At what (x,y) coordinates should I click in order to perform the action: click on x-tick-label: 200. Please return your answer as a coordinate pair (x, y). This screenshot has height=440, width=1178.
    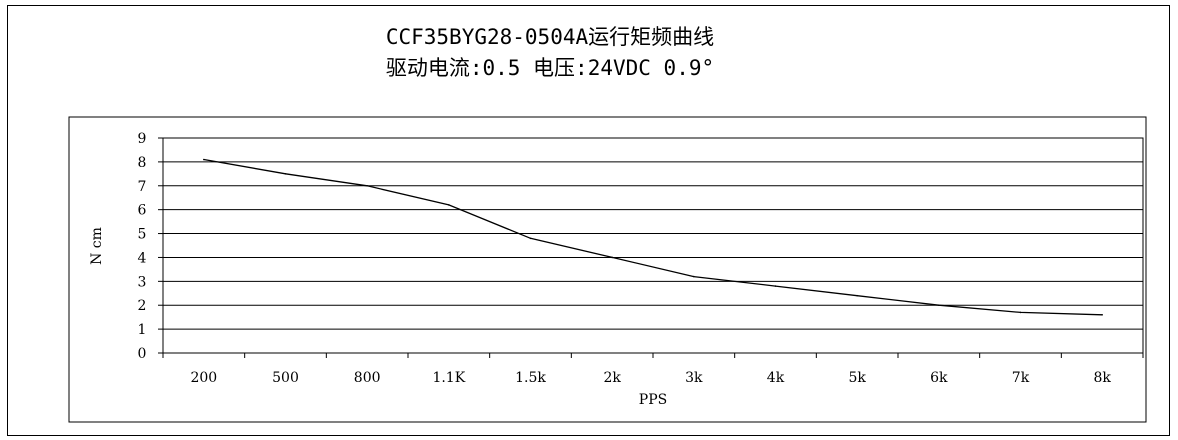
    Looking at the image, I should click on (203, 378).